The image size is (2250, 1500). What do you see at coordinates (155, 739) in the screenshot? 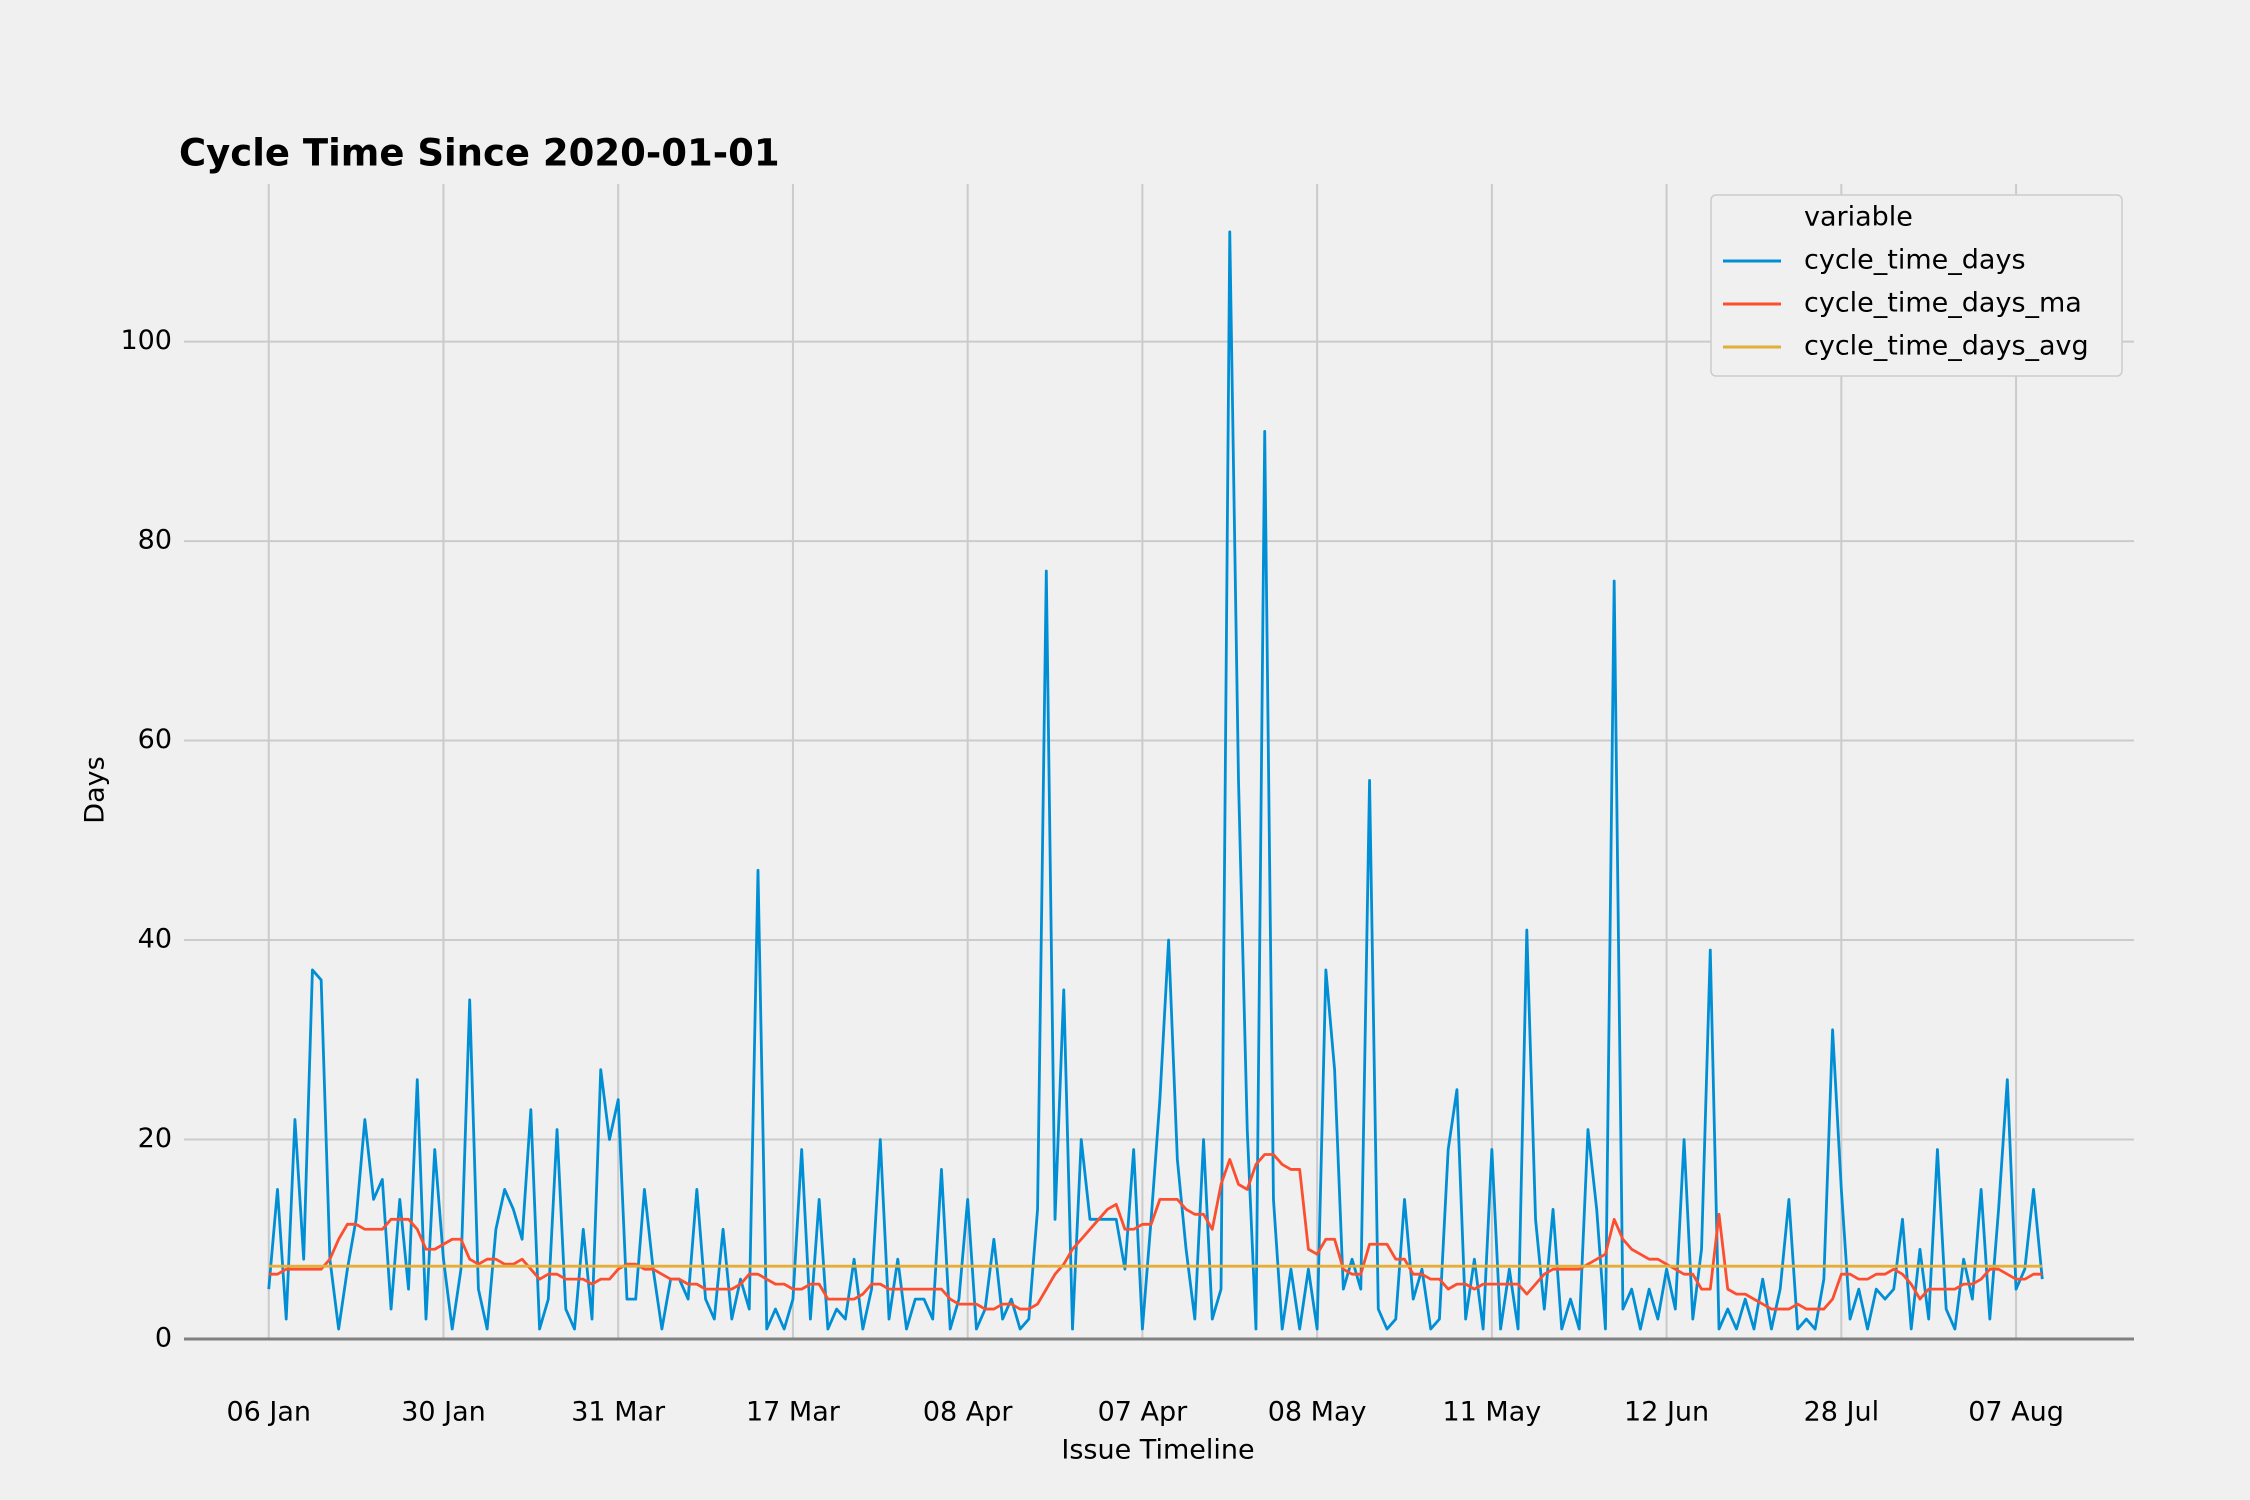
I see `y-tick-label: 60` at bounding box center [155, 739].